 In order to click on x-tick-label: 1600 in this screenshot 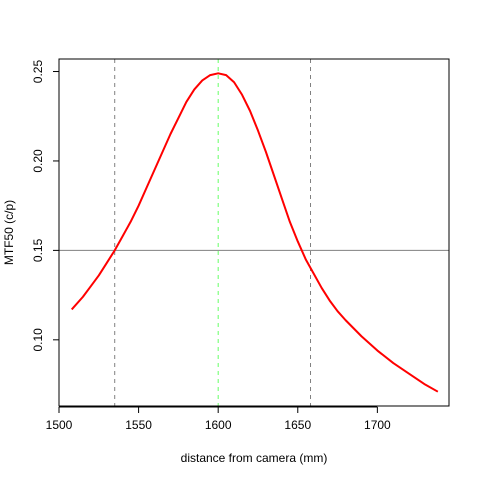, I will do `click(218, 425)`.